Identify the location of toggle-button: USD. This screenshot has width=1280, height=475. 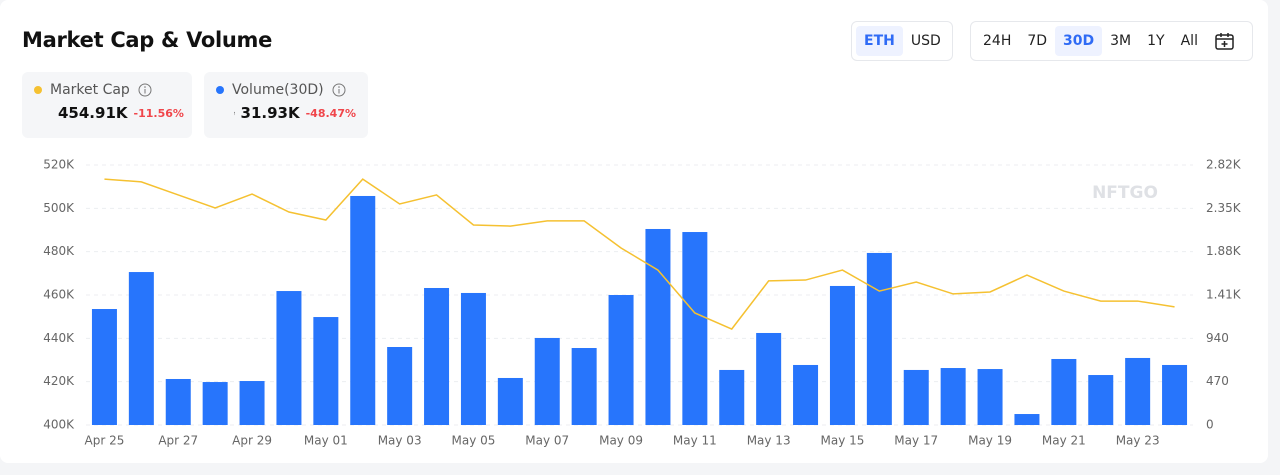
(925, 41).